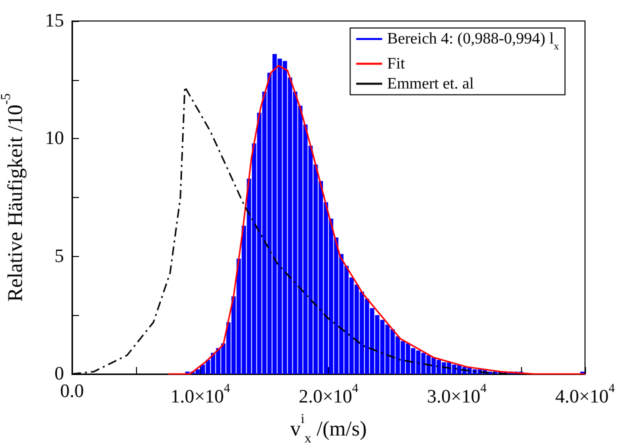 The image size is (621, 446). What do you see at coordinates (54, 21) in the screenshot?
I see `y-tick-label: 15` at bounding box center [54, 21].